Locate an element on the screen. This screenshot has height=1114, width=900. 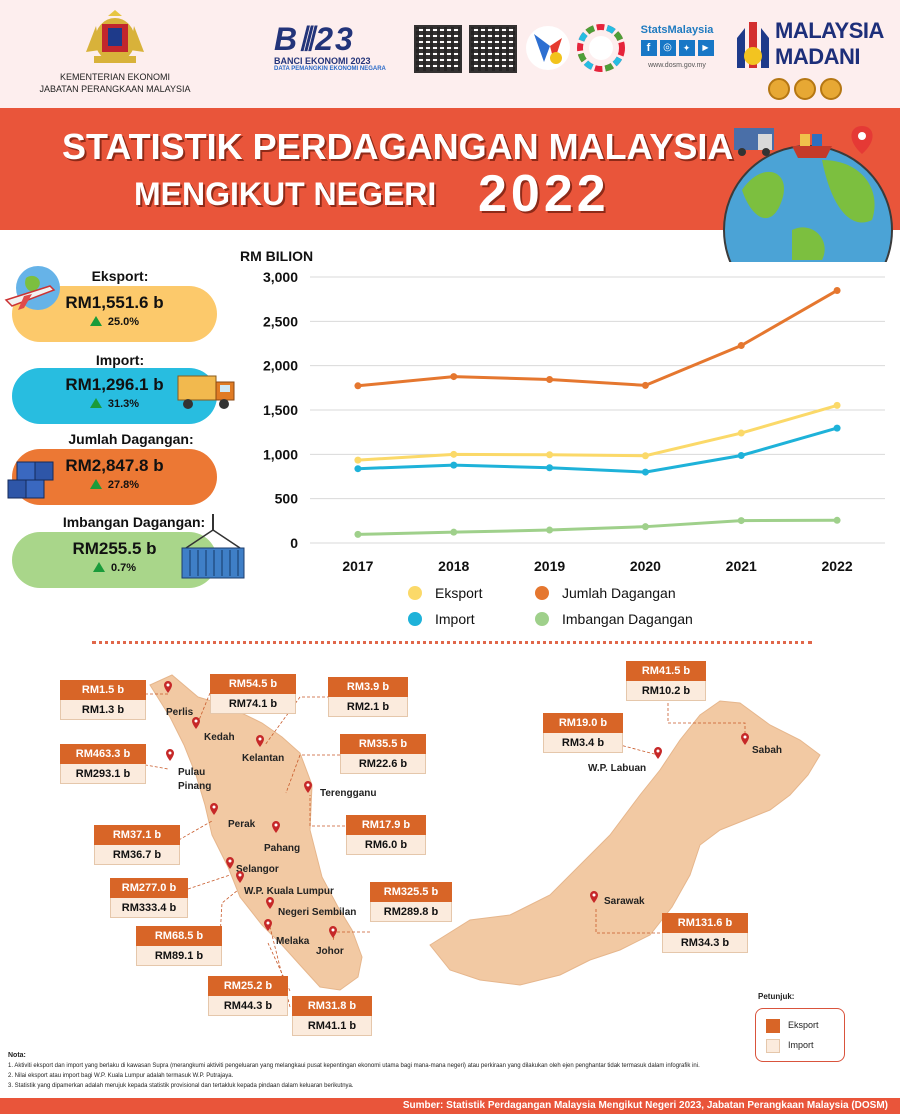
export-value: RM54.5 b is located at coordinates (253, 684).